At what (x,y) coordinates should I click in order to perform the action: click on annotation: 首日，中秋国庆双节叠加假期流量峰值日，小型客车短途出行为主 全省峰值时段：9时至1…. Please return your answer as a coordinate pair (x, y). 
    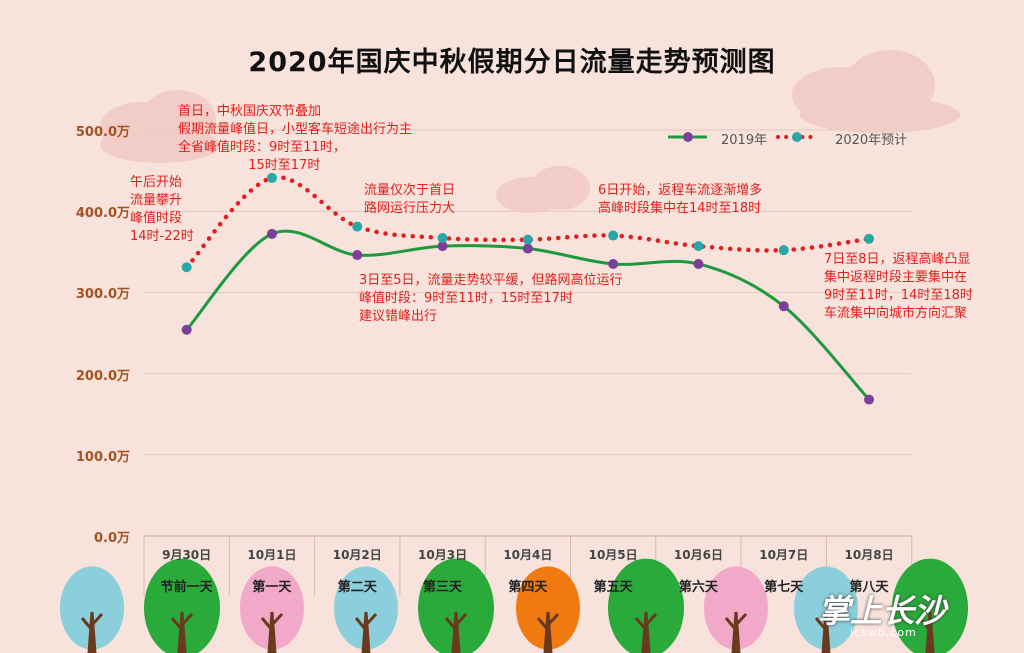
    Looking at the image, I should click on (295, 139).